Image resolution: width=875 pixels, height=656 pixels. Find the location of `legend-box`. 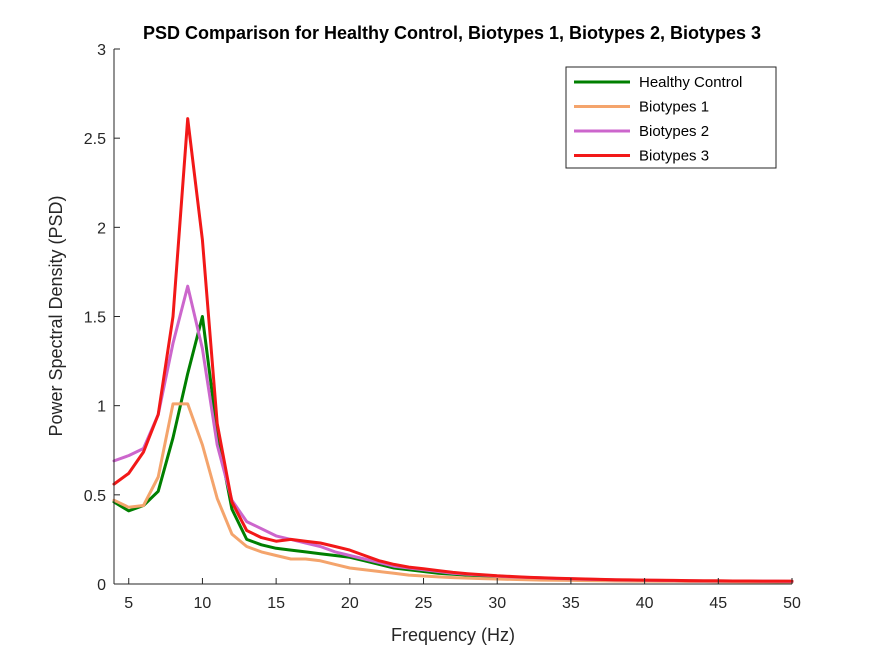

legend-box is located at coordinates (671, 117).